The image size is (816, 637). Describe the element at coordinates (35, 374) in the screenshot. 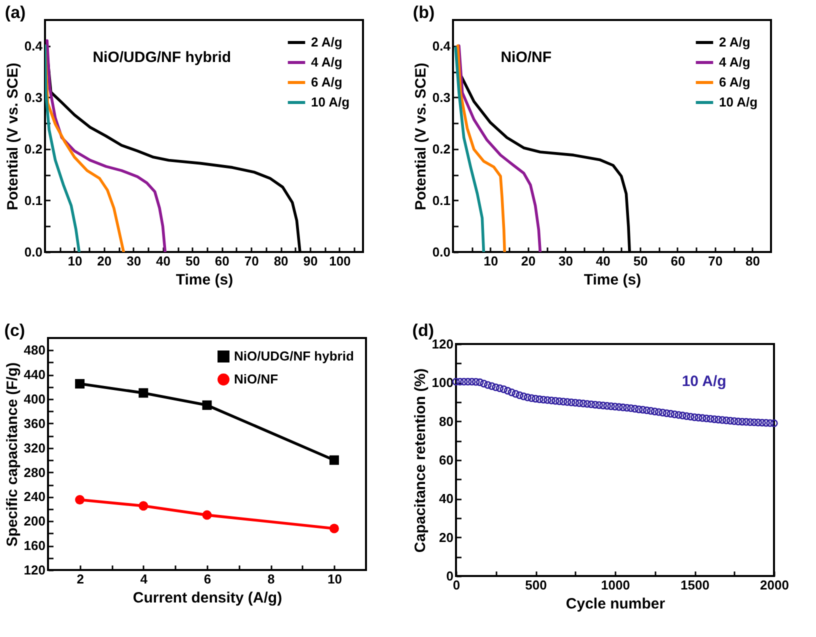

I see `y-tick-label: 440` at that location.